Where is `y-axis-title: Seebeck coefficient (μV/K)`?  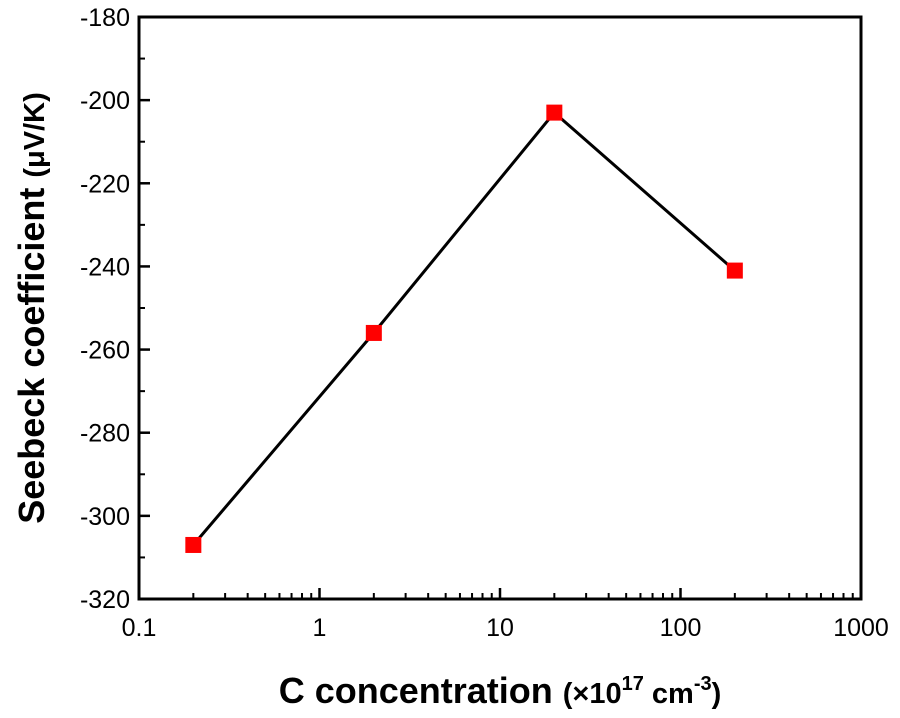 y-axis-title: Seebeck coefficient (μV/K) is located at coordinates (31, 308).